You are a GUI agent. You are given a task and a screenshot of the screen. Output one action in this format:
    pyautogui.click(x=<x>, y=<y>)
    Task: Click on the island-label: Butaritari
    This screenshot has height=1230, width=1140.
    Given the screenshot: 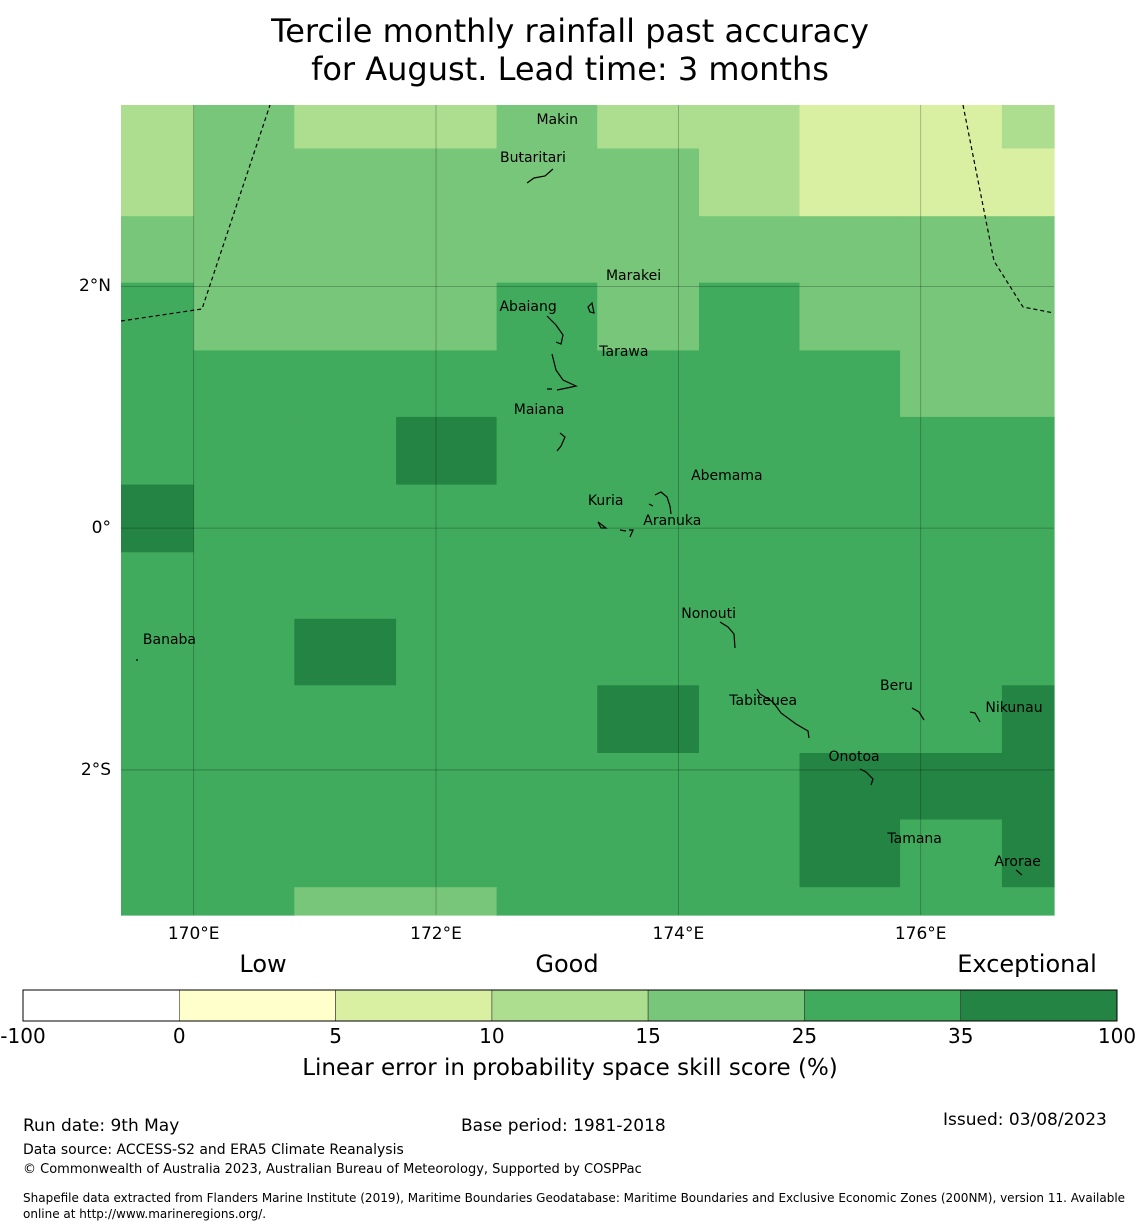 What is the action you would take?
    pyautogui.click(x=533, y=158)
    